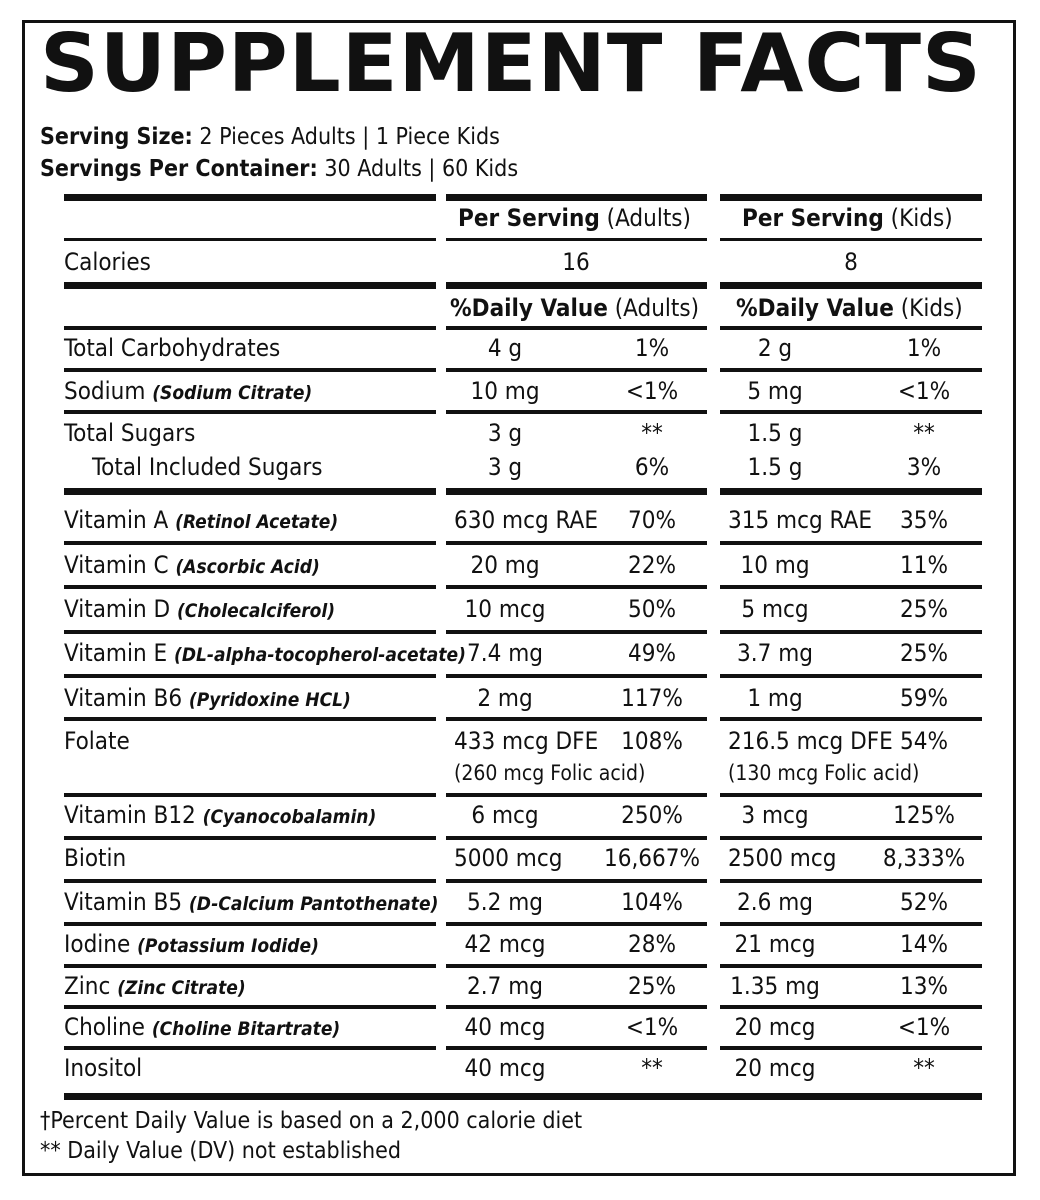 This screenshot has width=1040, height=1200. I want to click on nutrient-source: (D-Calcium Pantothenate), so click(313, 904).